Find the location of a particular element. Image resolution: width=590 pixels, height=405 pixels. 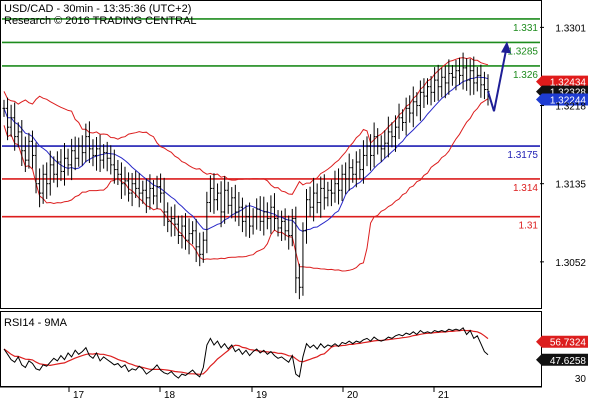

x-tick-label: 21 is located at coordinates (444, 395).